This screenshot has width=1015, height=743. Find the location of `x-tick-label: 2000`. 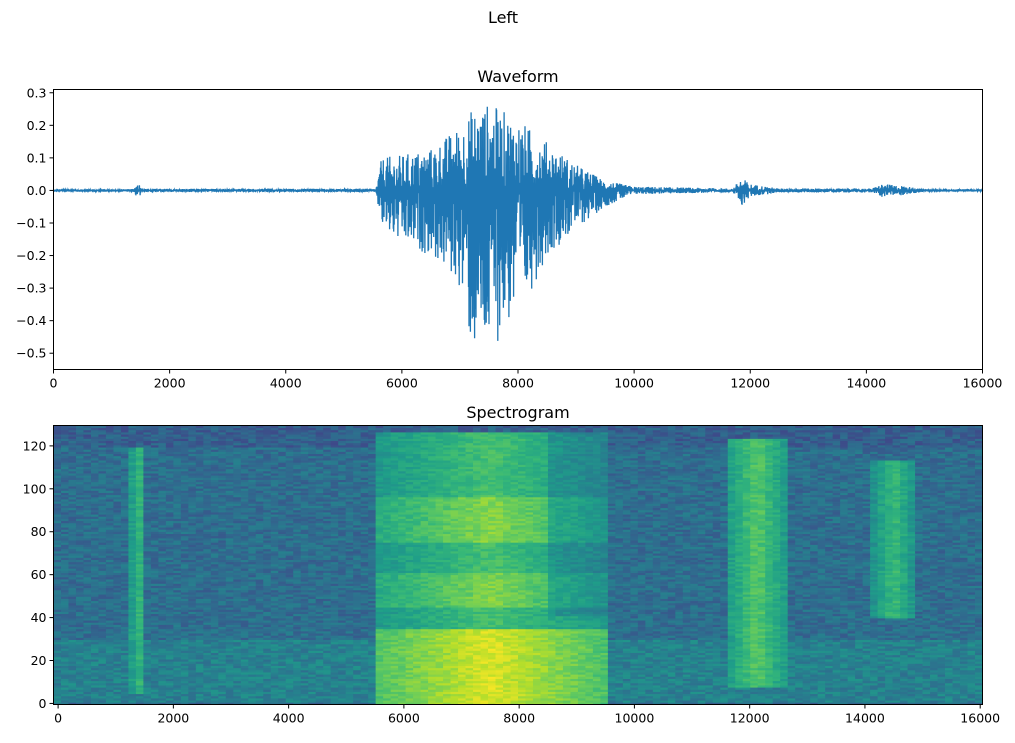

x-tick-label: 2000 is located at coordinates (170, 383).